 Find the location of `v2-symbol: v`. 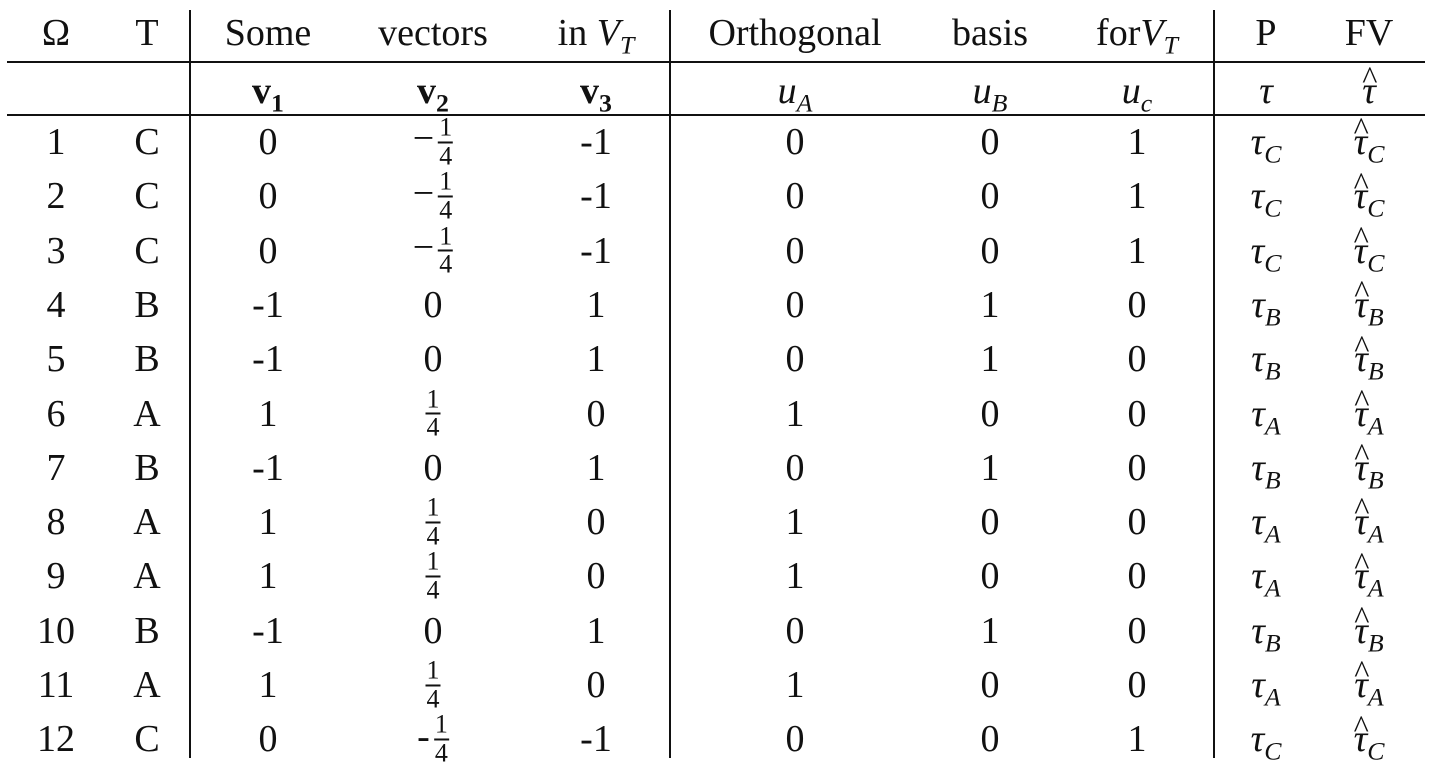

v2-symbol: v is located at coordinates (427, 91).